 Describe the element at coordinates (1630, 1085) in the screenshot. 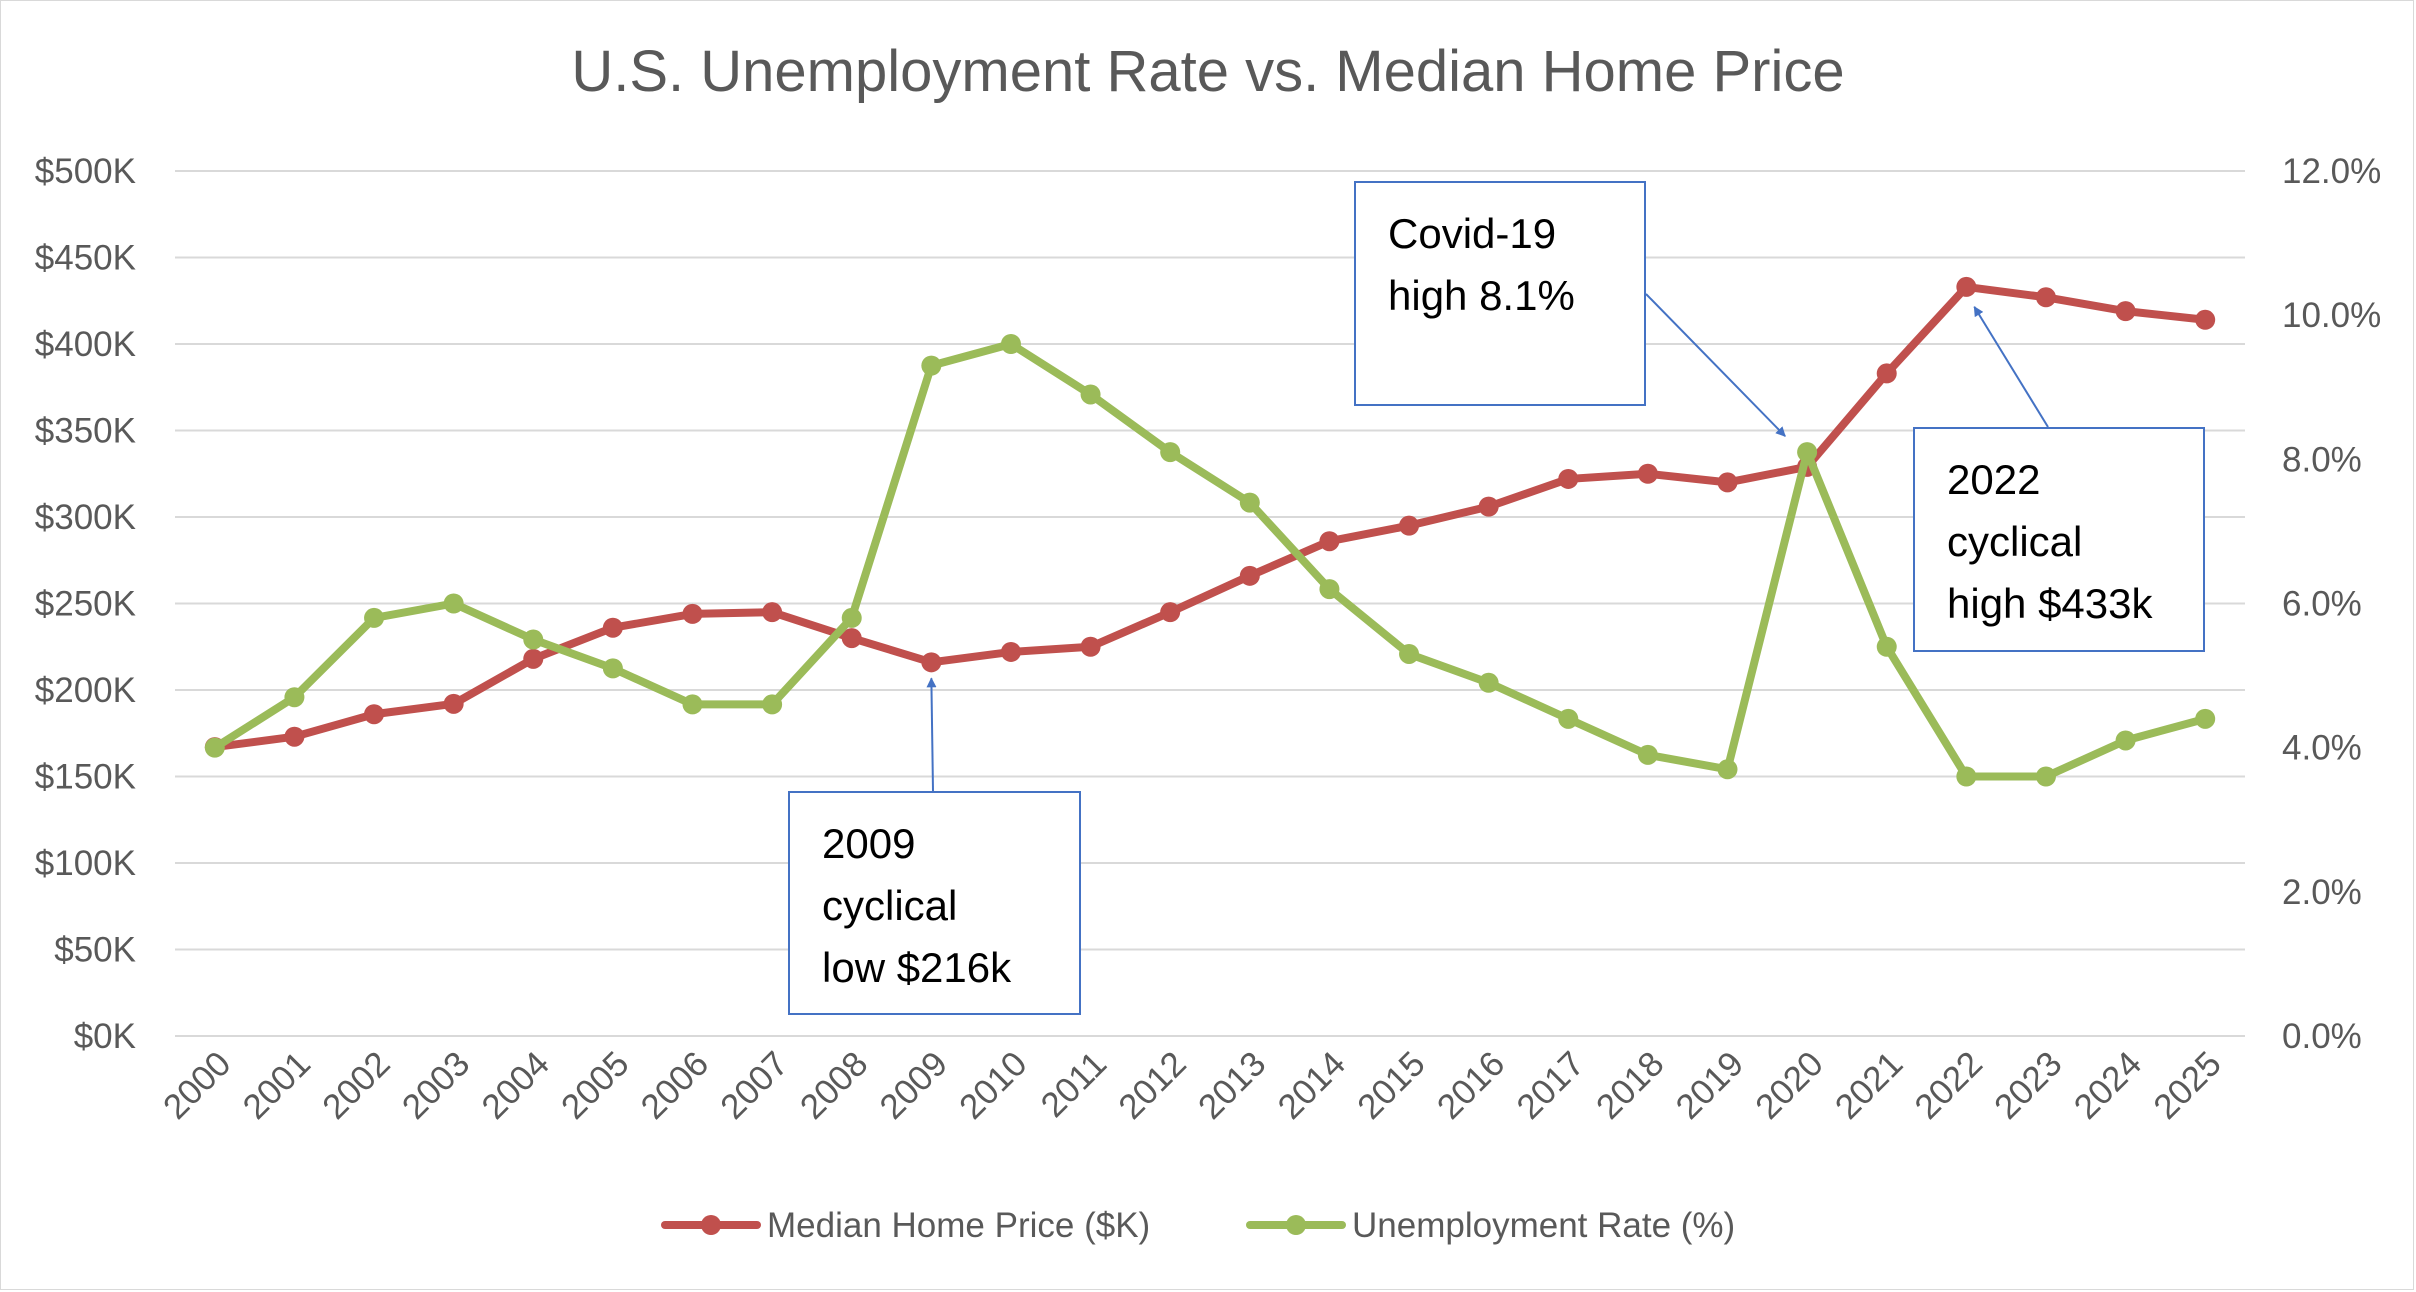

I see `x-tick-label: 2018` at that location.